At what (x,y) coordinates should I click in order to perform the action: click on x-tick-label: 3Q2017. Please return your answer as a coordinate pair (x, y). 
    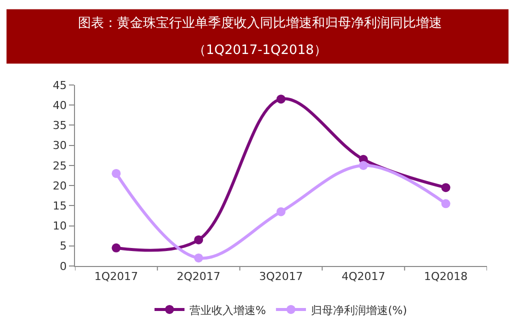
    Looking at the image, I should click on (281, 277).